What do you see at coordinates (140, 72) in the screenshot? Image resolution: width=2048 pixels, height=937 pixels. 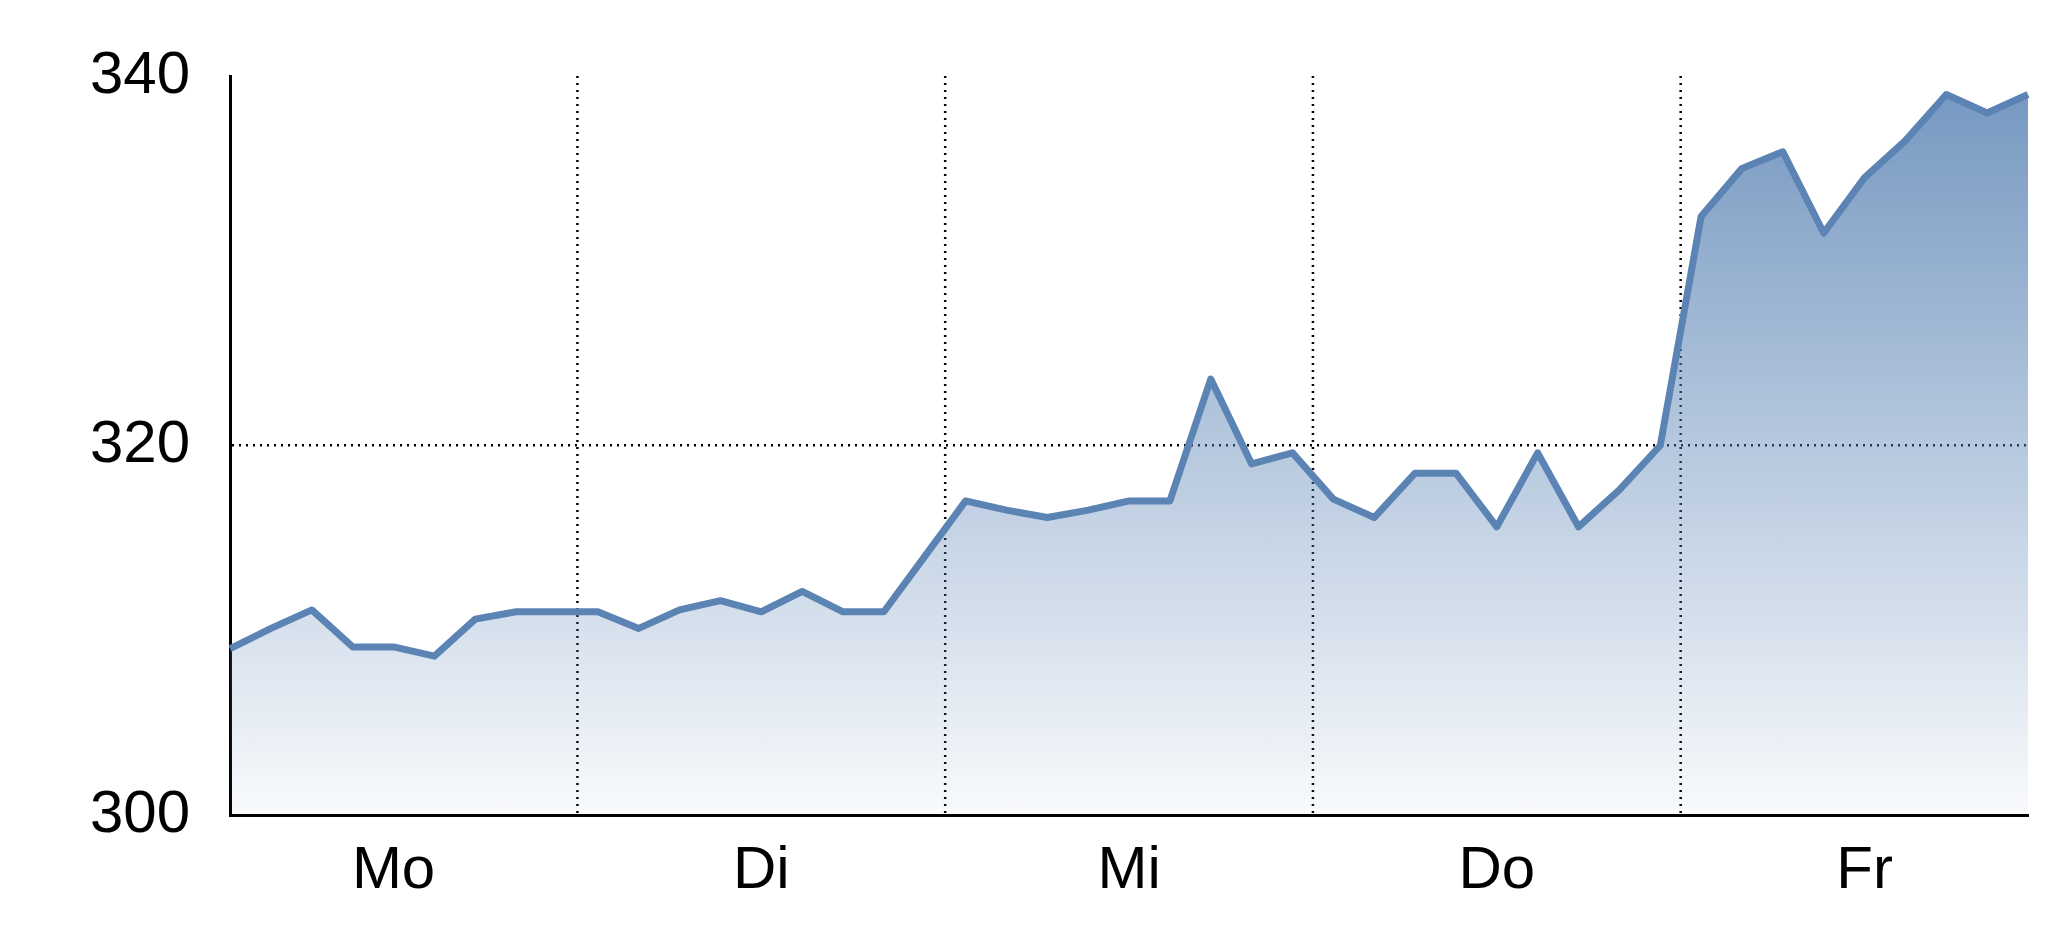 I see `y-tick-label: 340` at bounding box center [140, 72].